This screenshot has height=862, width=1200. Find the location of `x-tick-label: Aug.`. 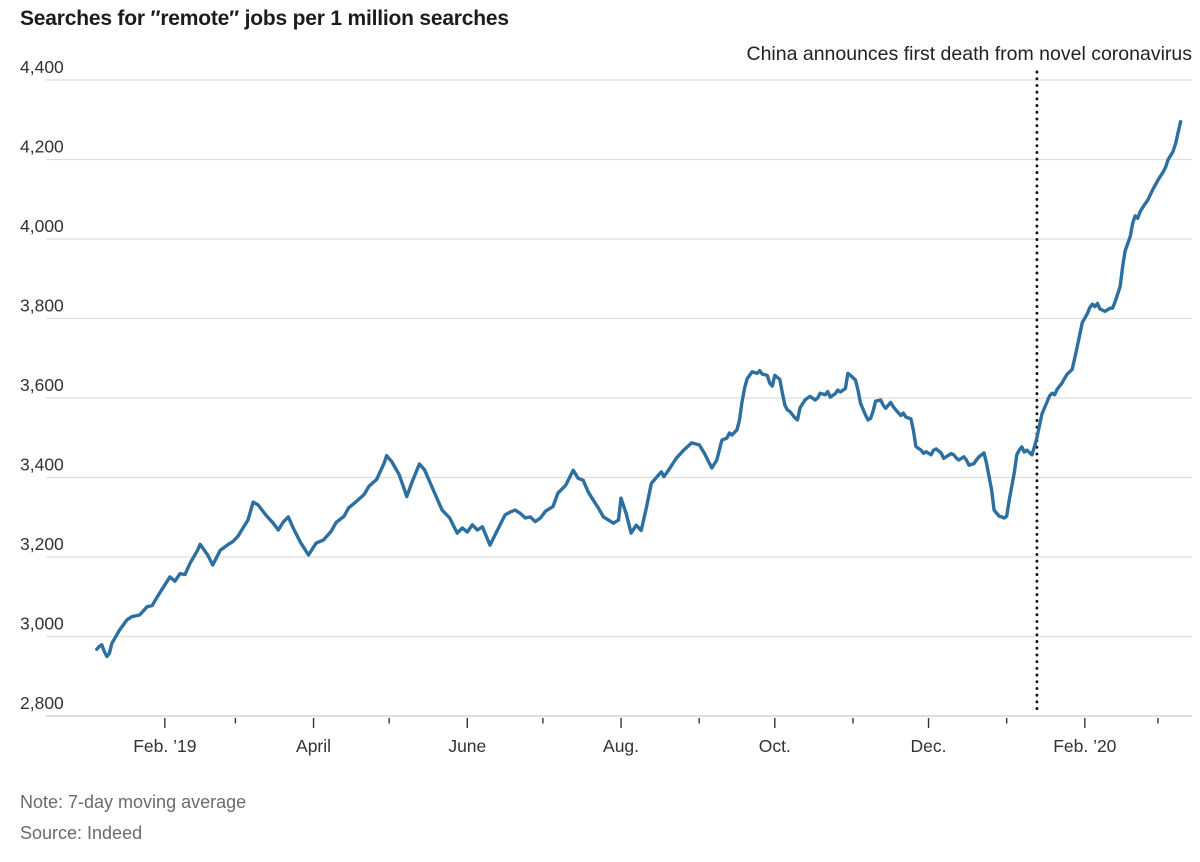

x-tick-label: Aug. is located at coordinates (621, 746).